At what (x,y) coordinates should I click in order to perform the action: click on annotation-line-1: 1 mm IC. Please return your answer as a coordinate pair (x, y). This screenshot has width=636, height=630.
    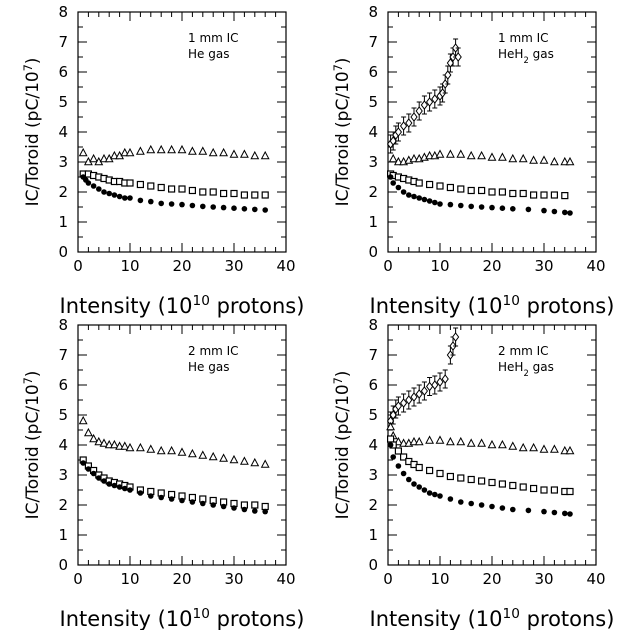
    Looking at the image, I should click on (213, 38).